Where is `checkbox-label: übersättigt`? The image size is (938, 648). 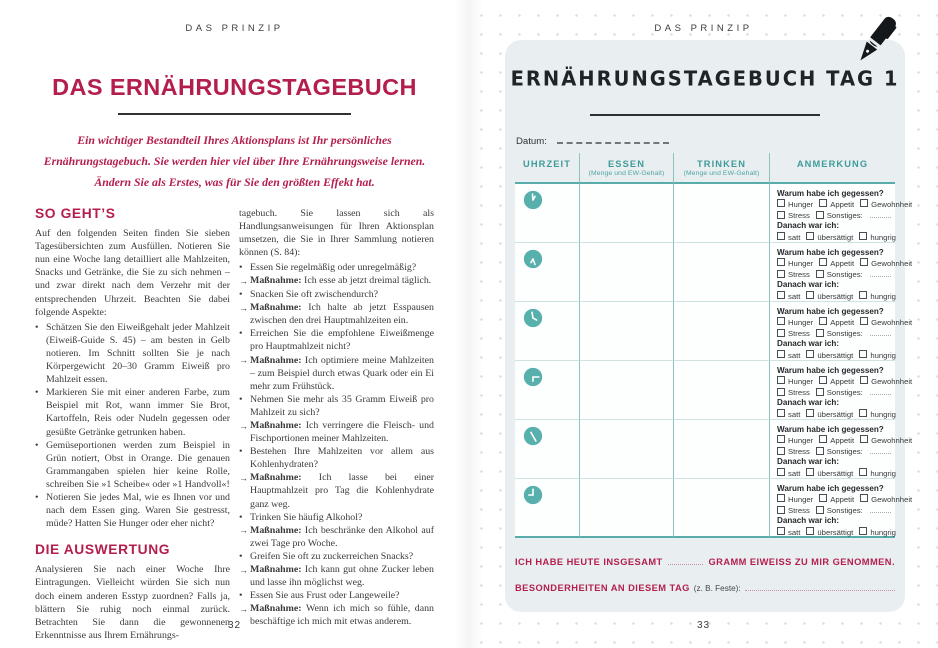 checkbox-label: übersättigt is located at coordinates (835, 473).